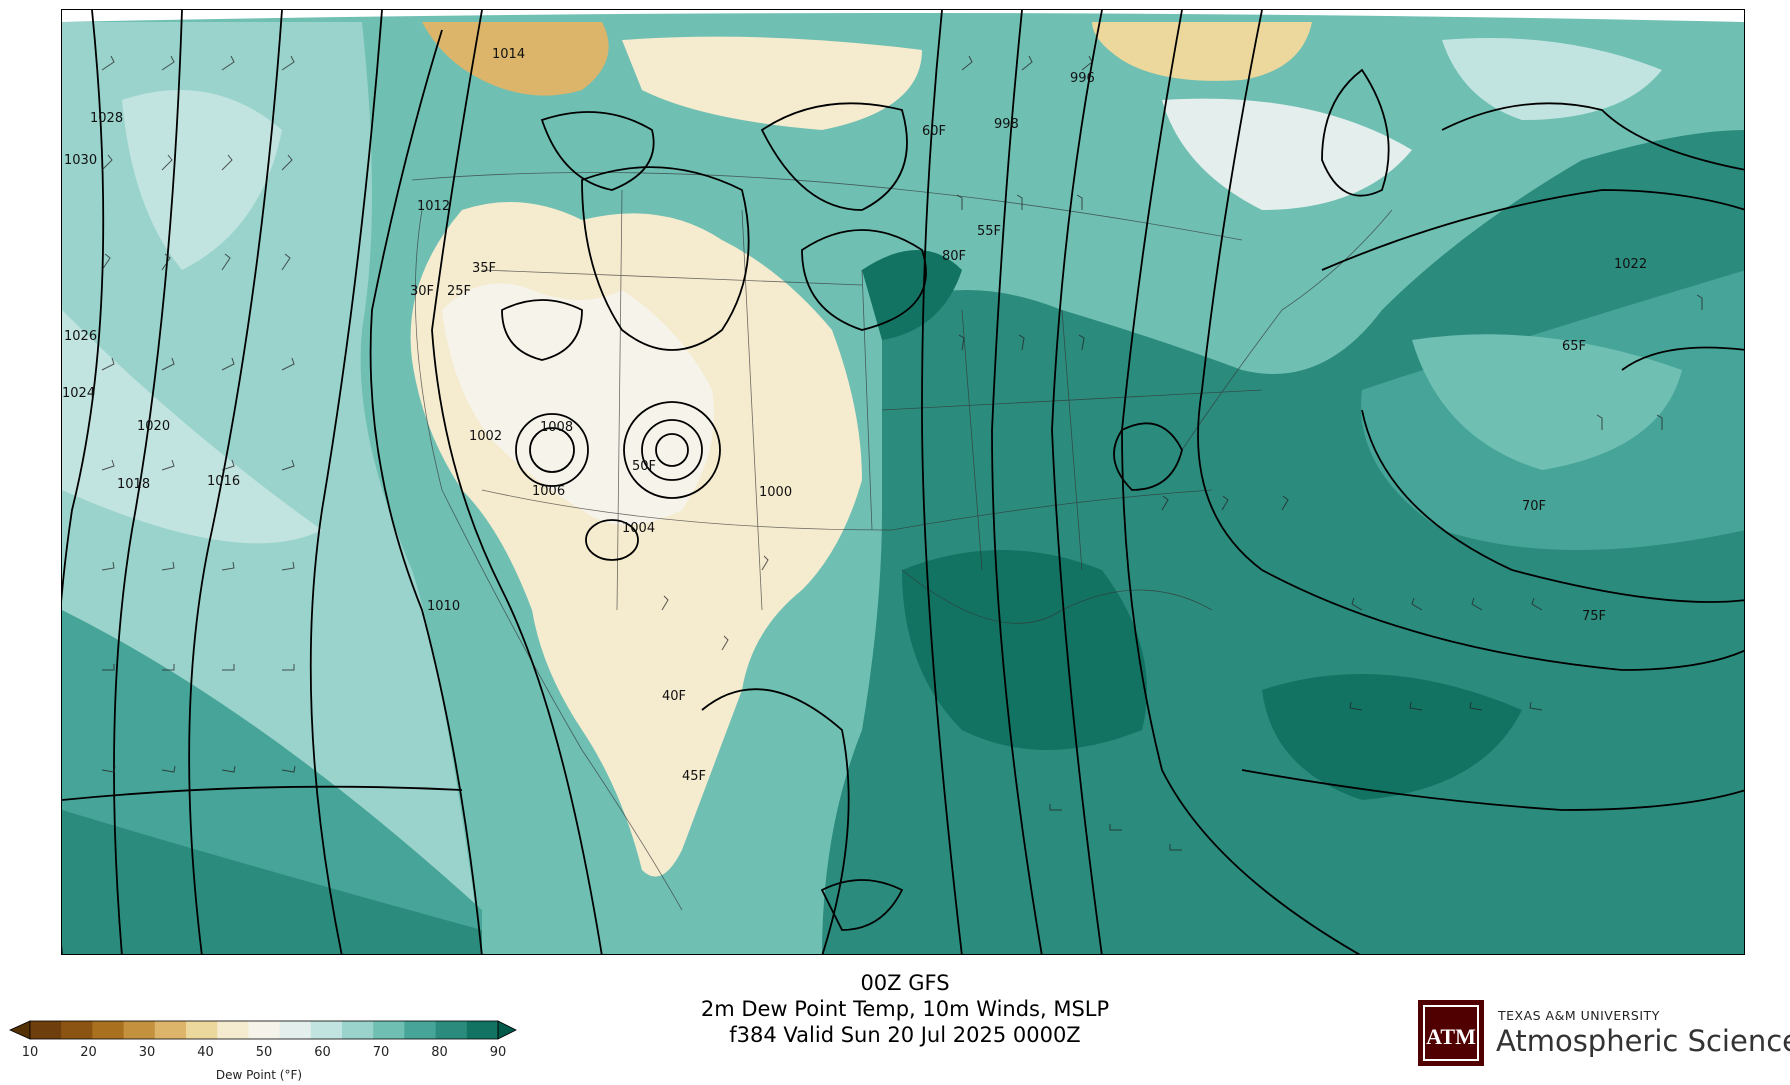  I want to click on logo-university: TEXAS A&M UNIVERSITY, so click(1579, 1015).